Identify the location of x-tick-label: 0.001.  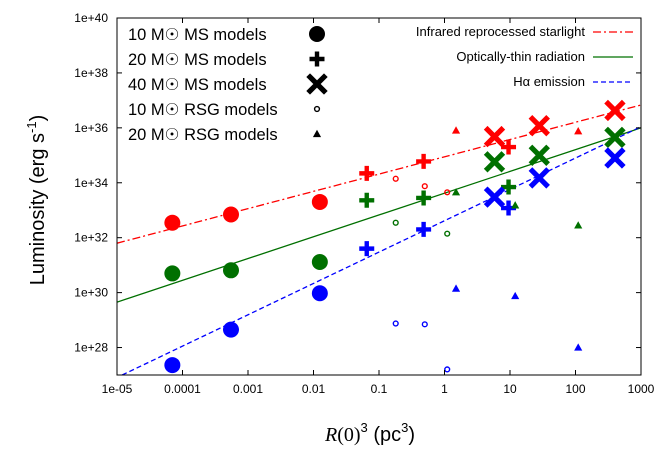
(248, 389).